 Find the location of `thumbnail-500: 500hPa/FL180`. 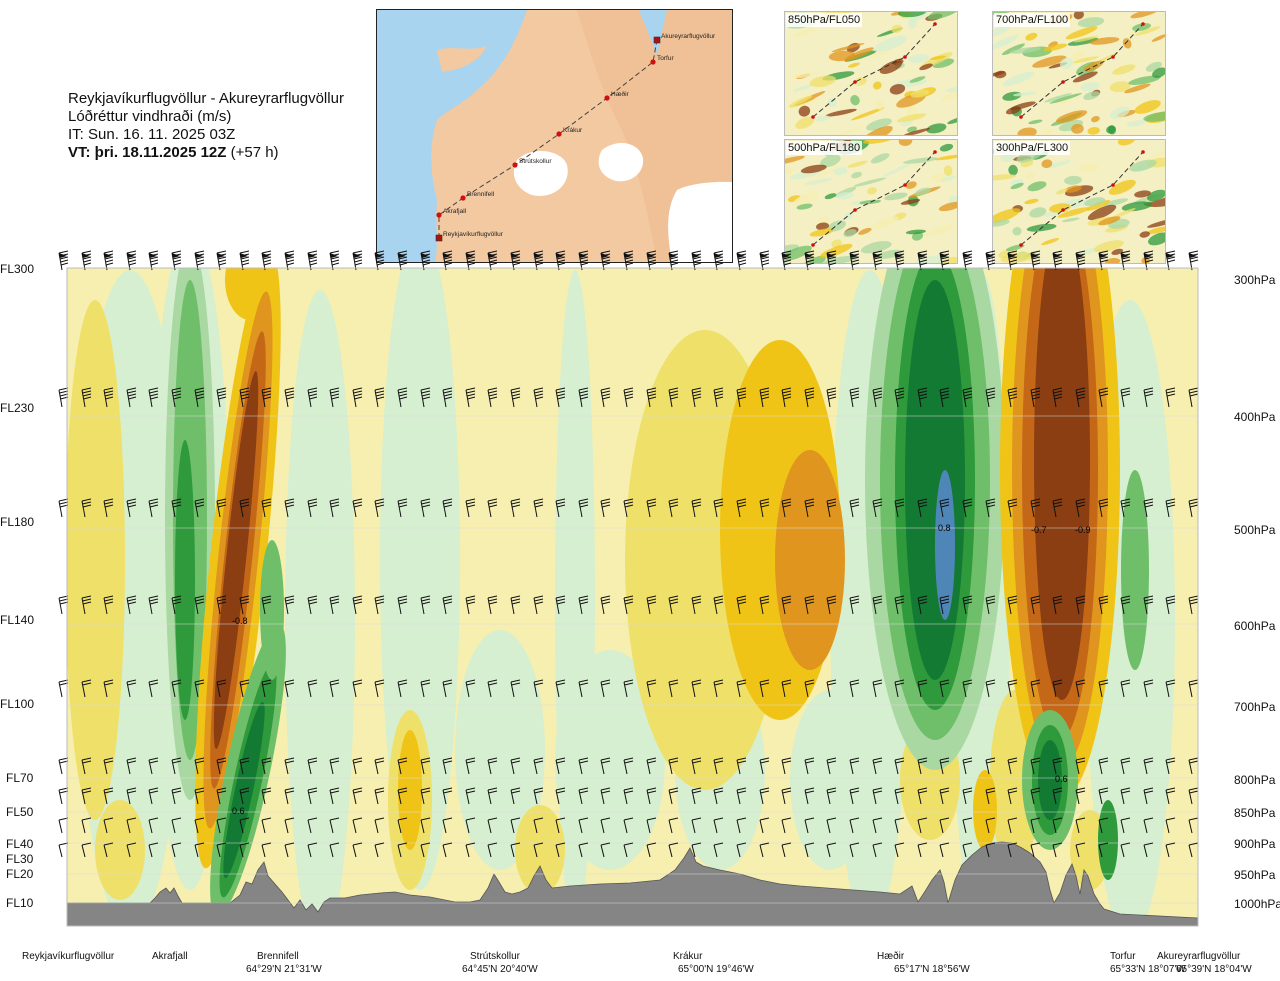

thumbnail-500: 500hPa/FL180 is located at coordinates (871, 201).